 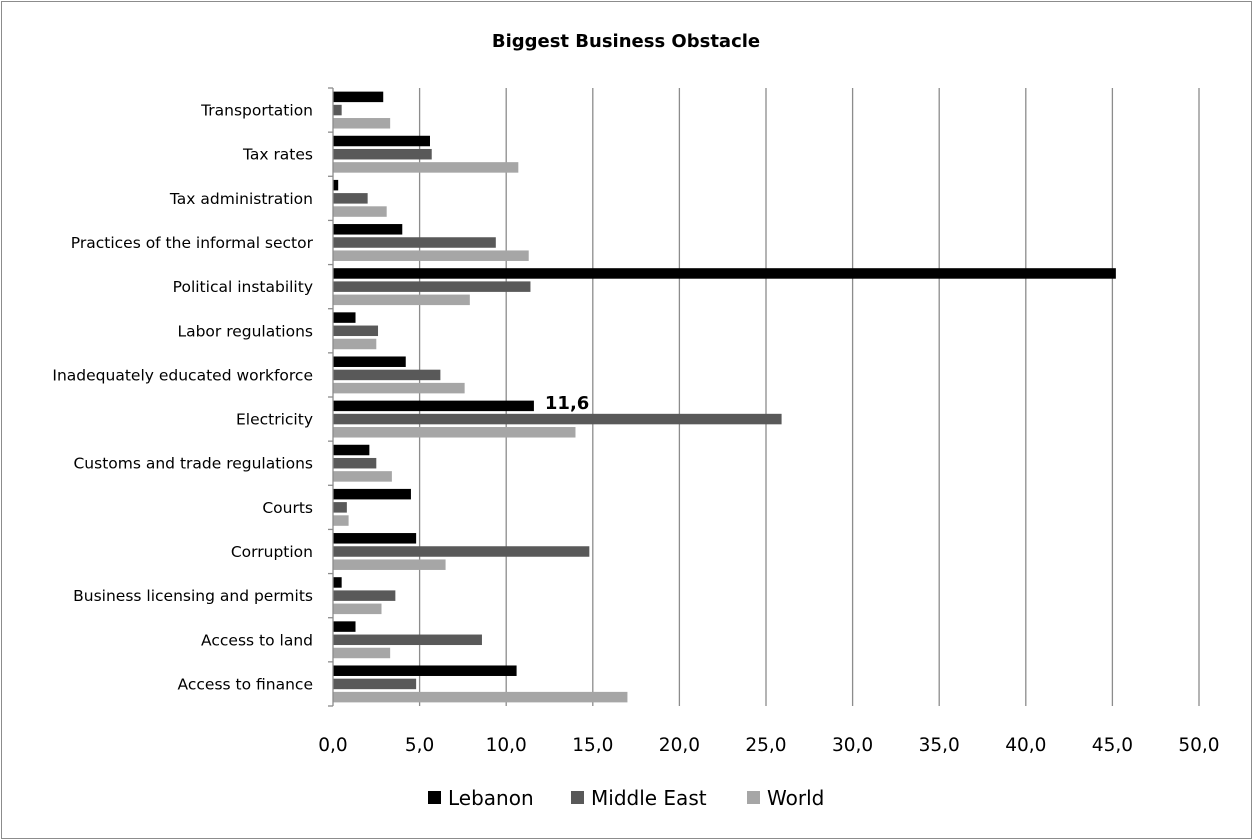 What do you see at coordinates (354, 463) in the screenshot?
I see `bar-middle-east-customs-and-trade-regulations` at bounding box center [354, 463].